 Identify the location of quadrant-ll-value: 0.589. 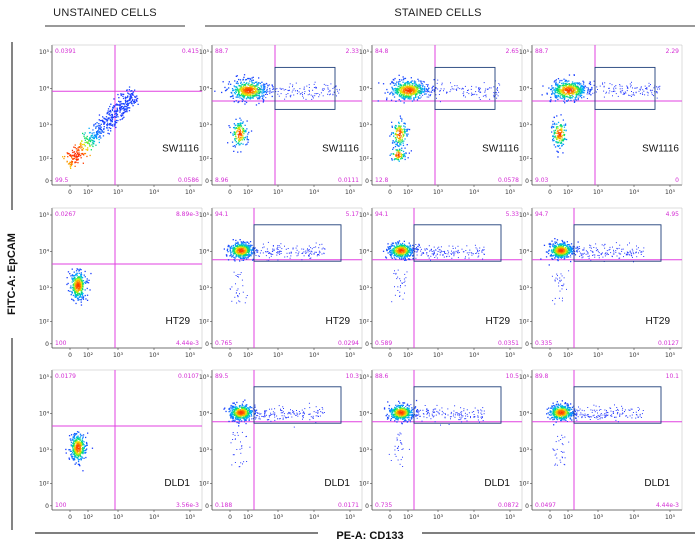
(383, 343).